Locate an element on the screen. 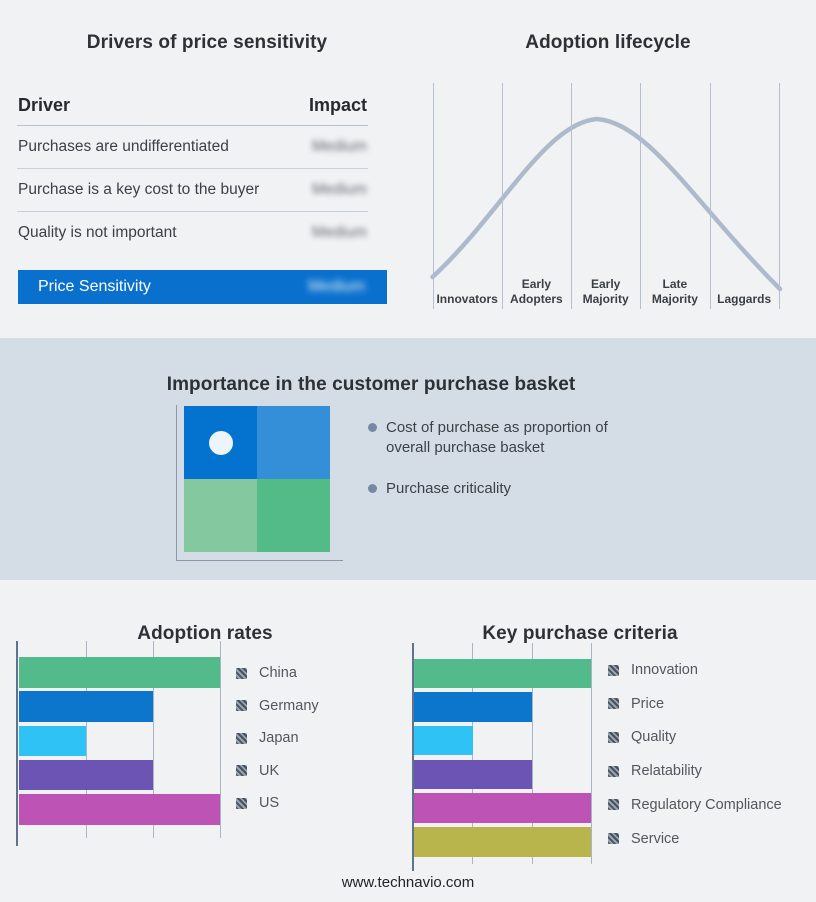  legend-label: Relatability is located at coordinates (666, 771).